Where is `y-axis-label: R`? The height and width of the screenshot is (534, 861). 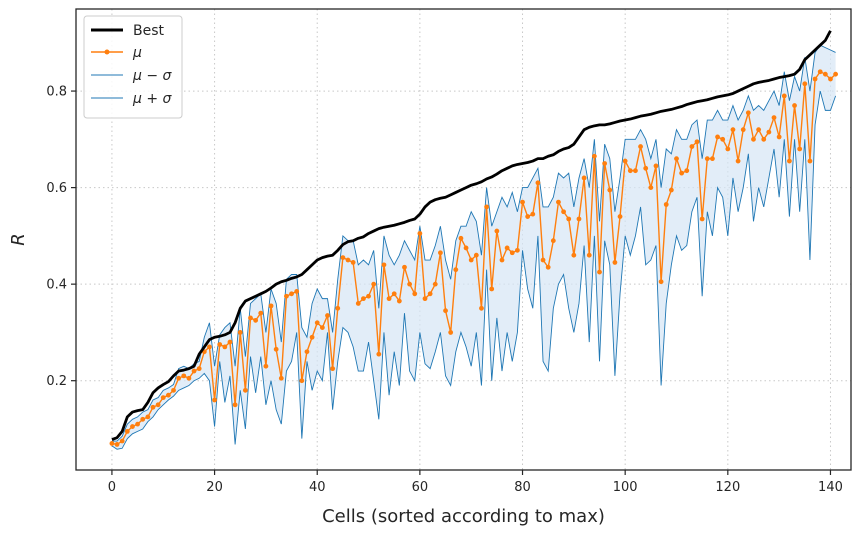
y-axis-label: R is located at coordinates (18, 239).